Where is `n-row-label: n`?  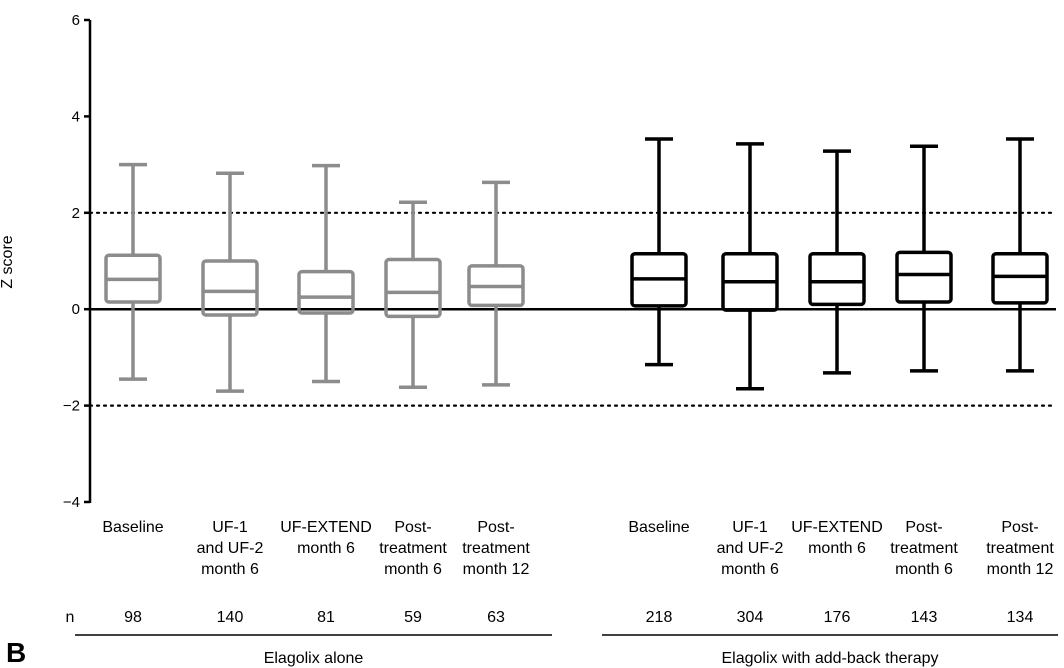 n-row-label: n is located at coordinates (70, 617).